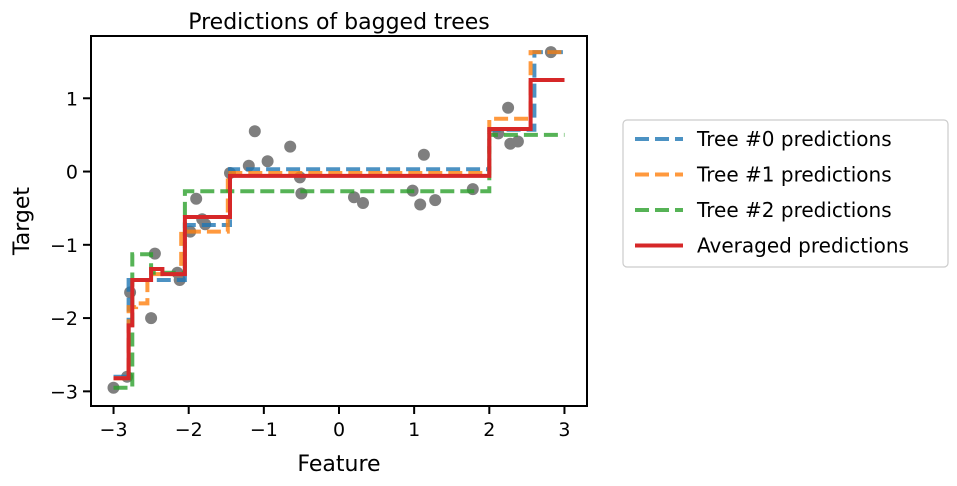  I want to click on legend-label: Averaged predictions, so click(803, 246).